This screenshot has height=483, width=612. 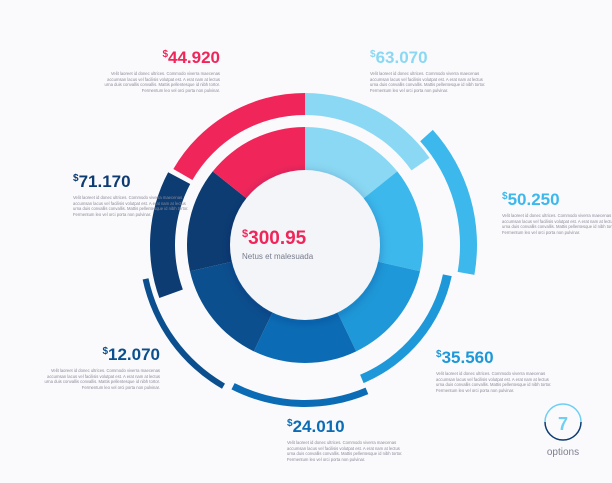 I want to click on options-count: 7, so click(x=562, y=424).